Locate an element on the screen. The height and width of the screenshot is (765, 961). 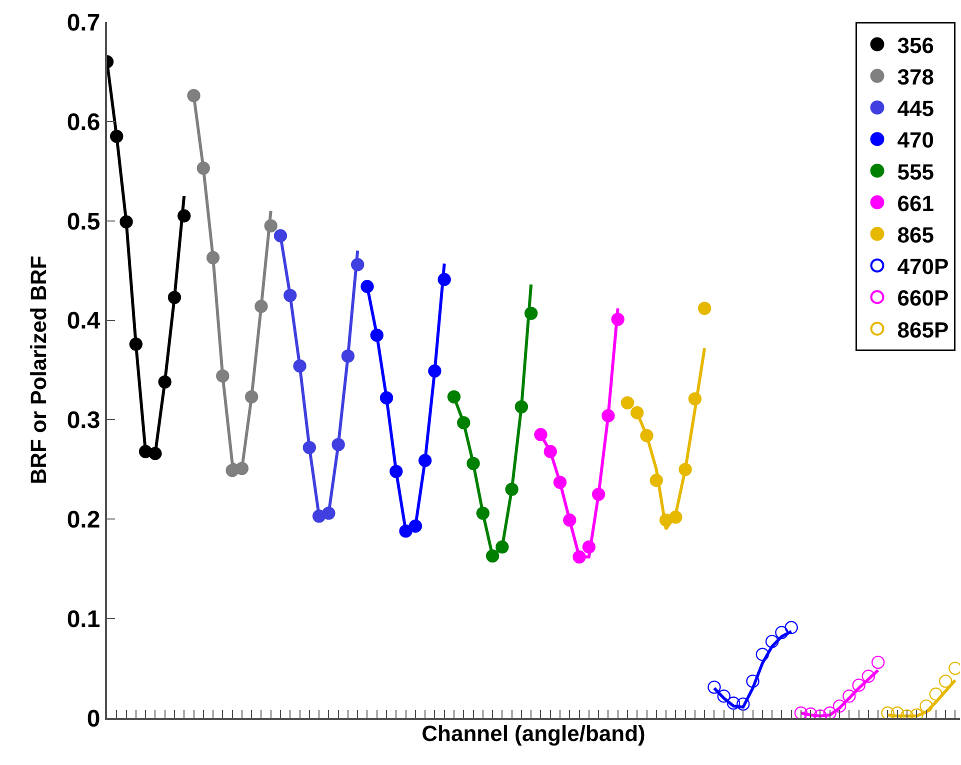
y-tick-label: 0.3 is located at coordinates (83, 420).